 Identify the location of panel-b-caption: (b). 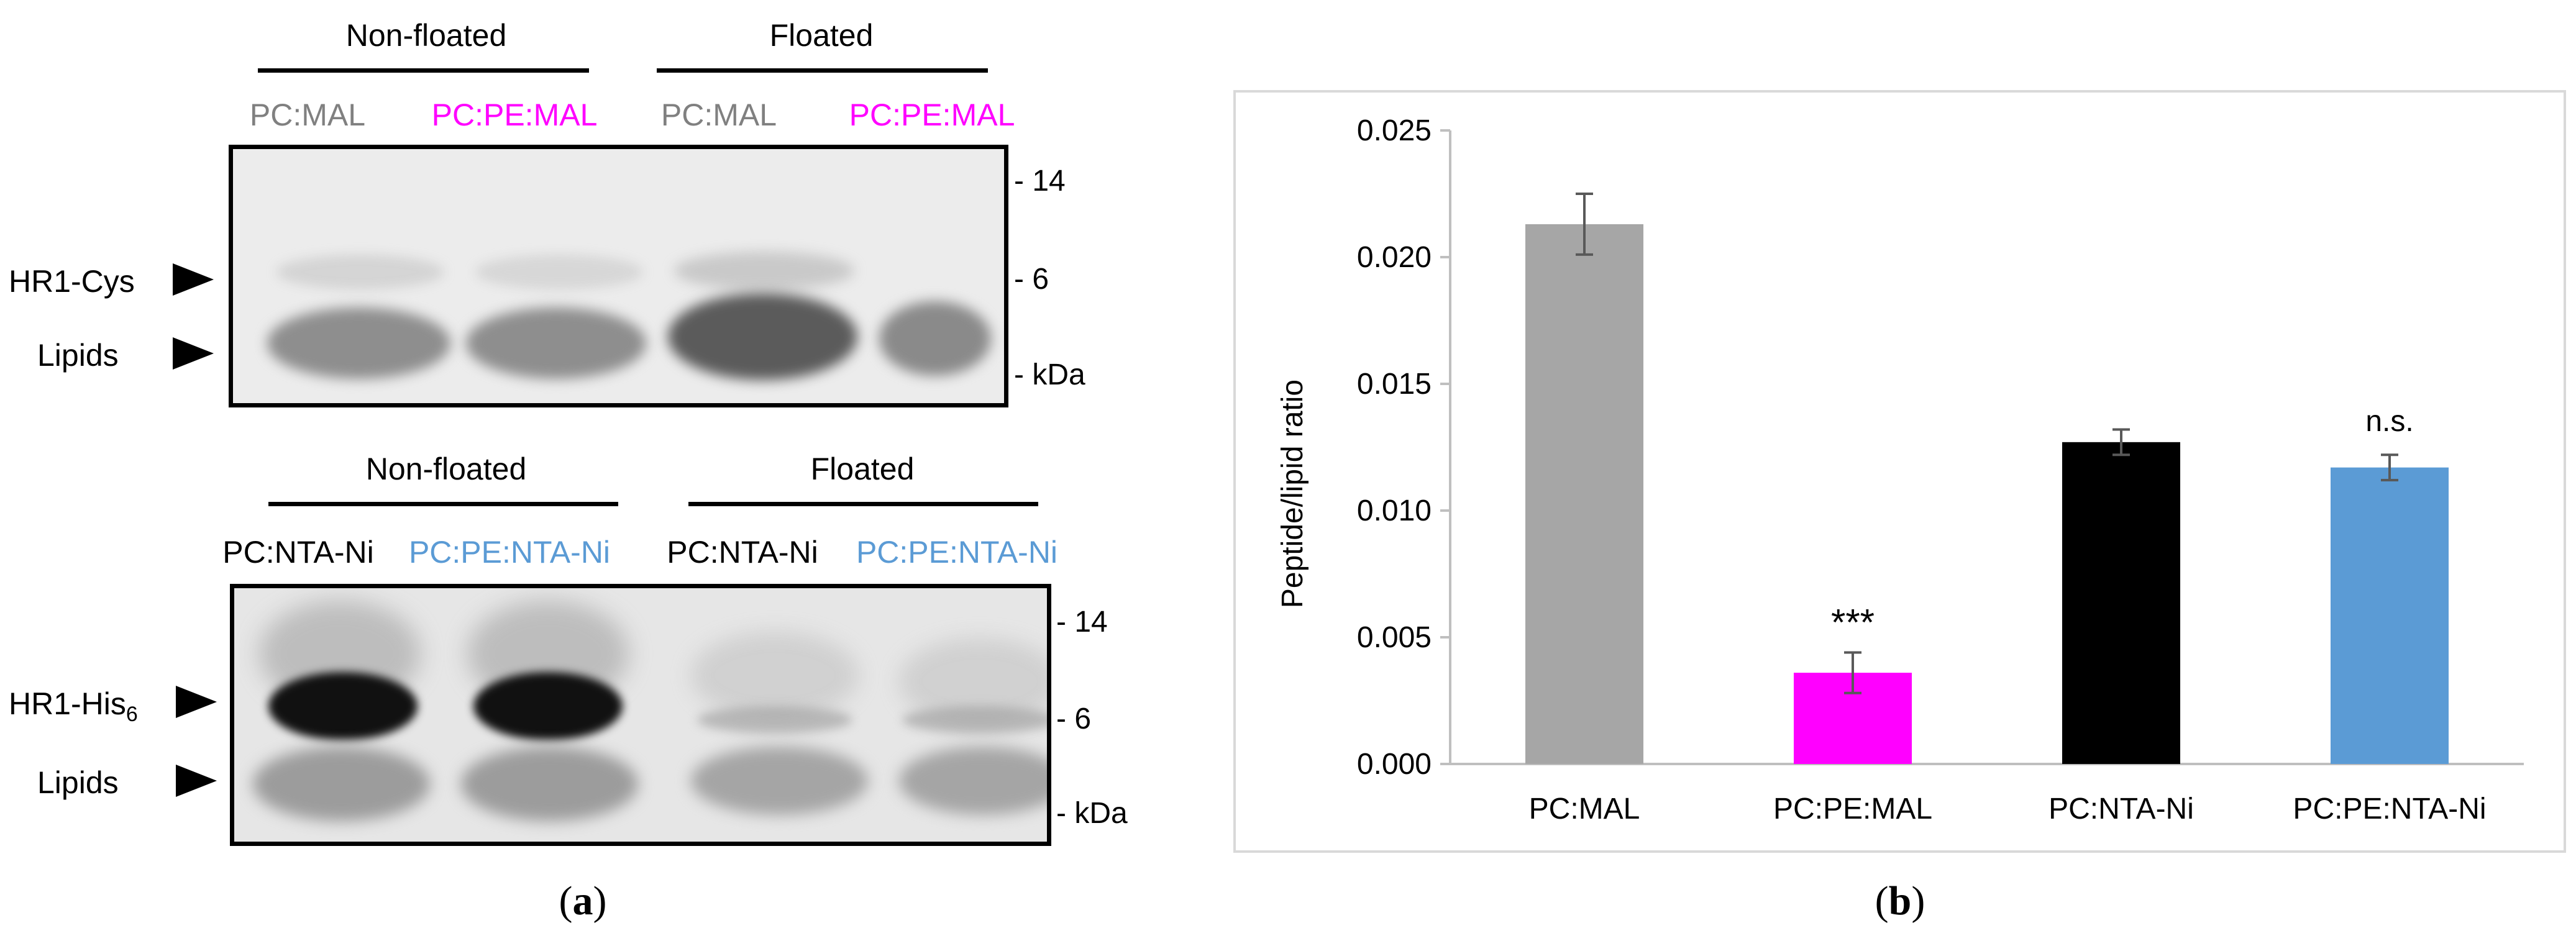
(1900, 901).